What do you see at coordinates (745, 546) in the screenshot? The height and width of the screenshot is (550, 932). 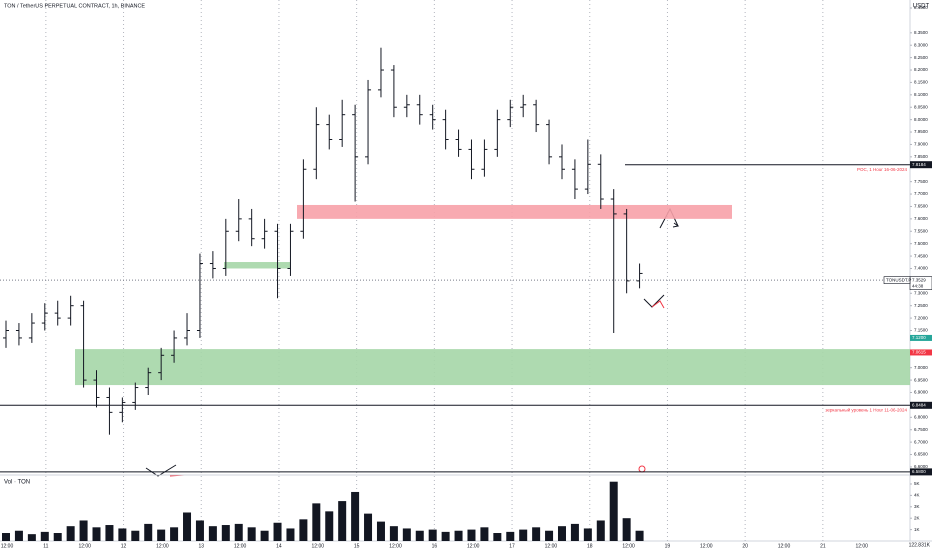 I see `x-tick-label: 20` at bounding box center [745, 546].